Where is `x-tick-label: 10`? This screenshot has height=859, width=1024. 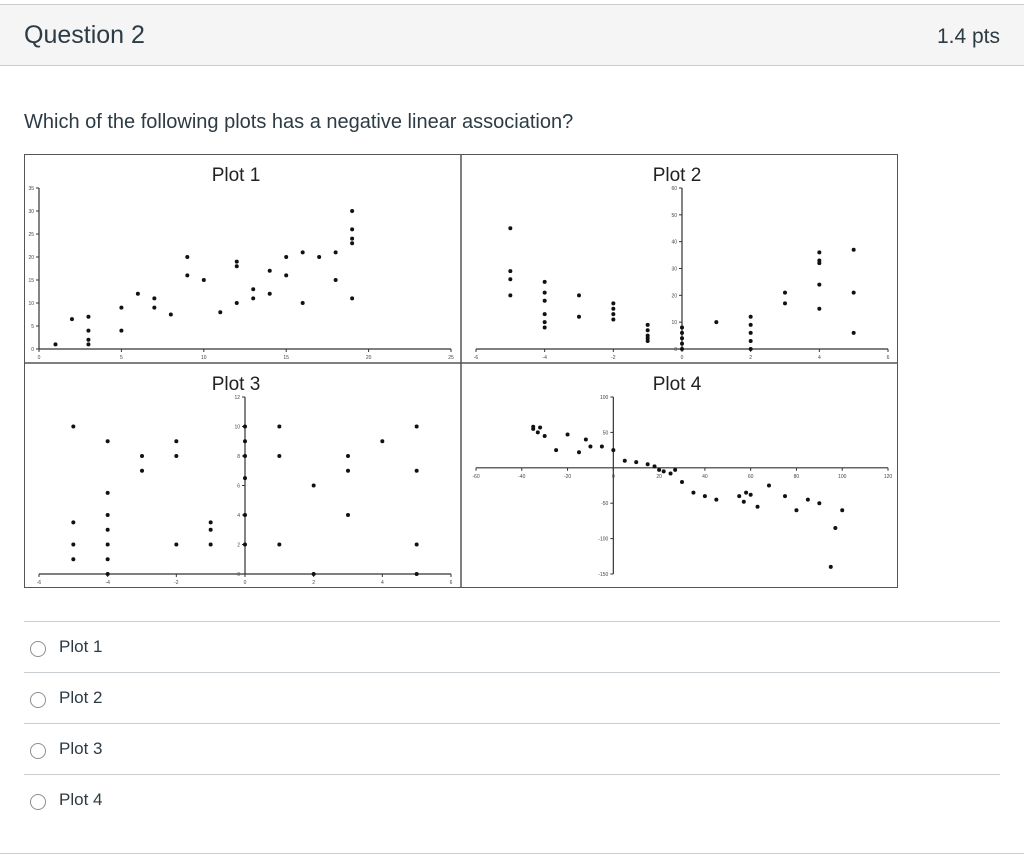 x-tick-label: 10 is located at coordinates (204, 358).